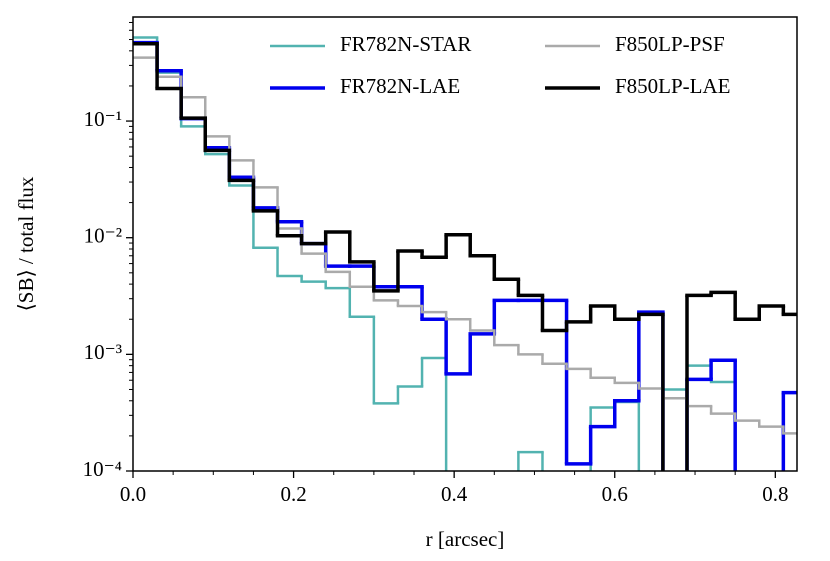  What do you see at coordinates (454, 494) in the screenshot?
I see `x-tick-label: 0.4` at bounding box center [454, 494].